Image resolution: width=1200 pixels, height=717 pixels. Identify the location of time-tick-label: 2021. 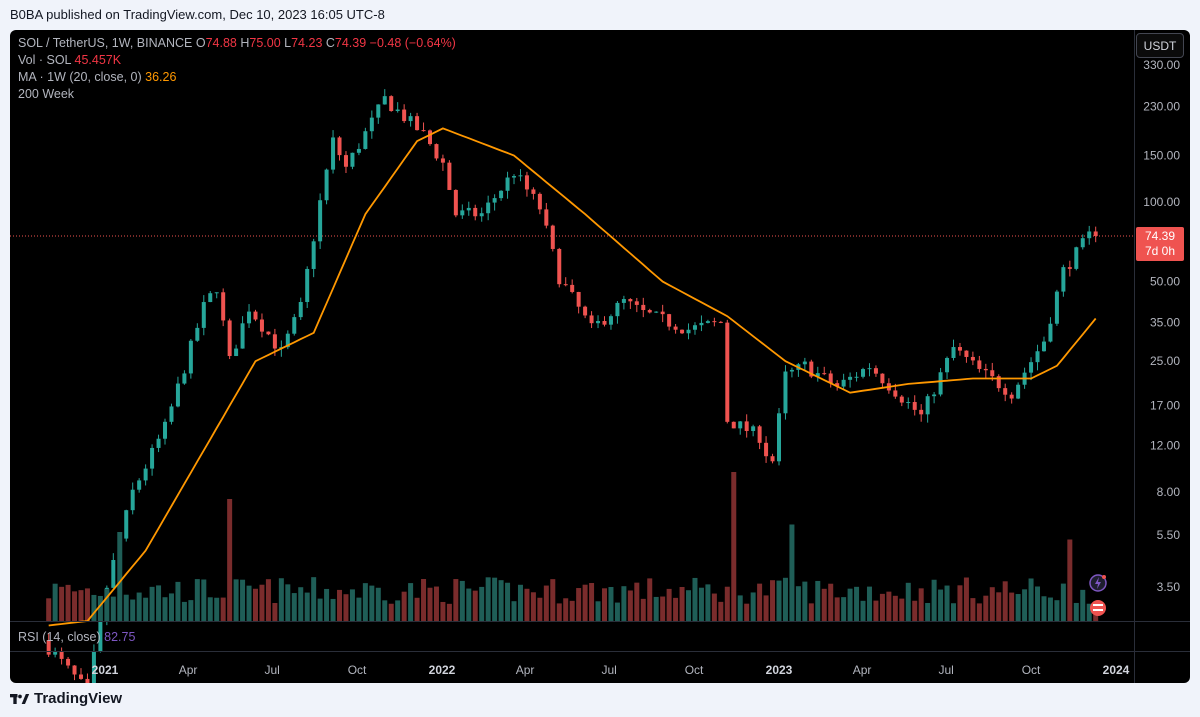
(105, 670).